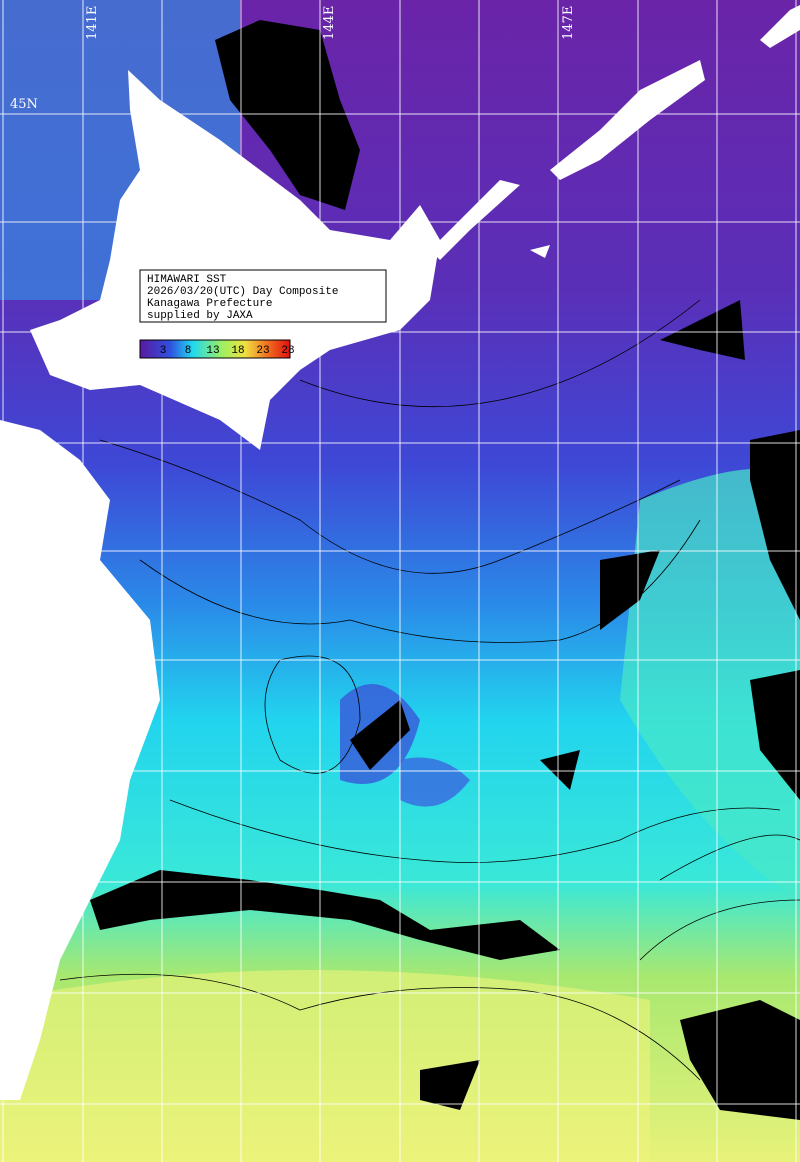 The image size is (800, 1162). I want to click on lon-label: 141E, so click(92, 23).